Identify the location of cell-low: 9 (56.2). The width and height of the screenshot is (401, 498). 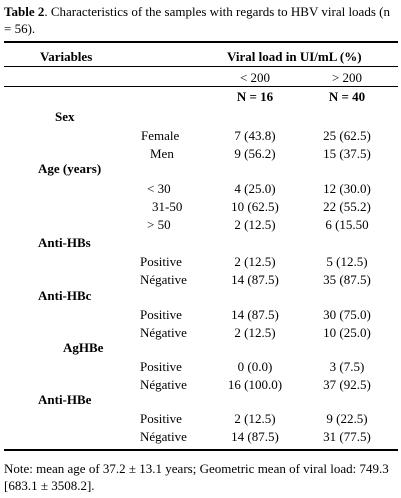
(255, 153).